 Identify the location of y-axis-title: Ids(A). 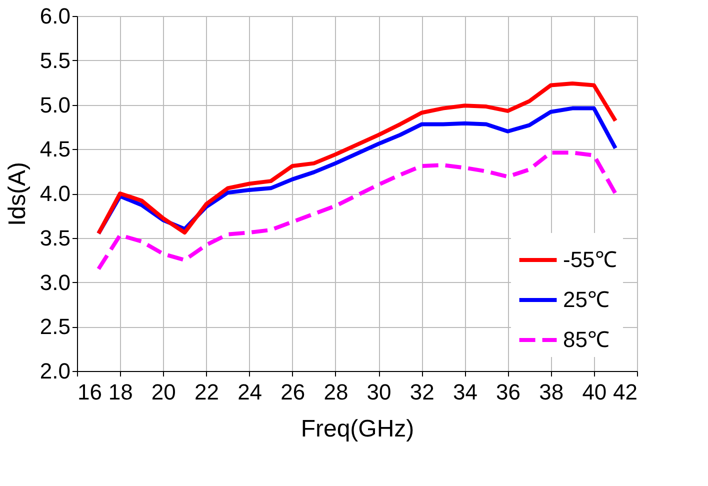
(17, 194).